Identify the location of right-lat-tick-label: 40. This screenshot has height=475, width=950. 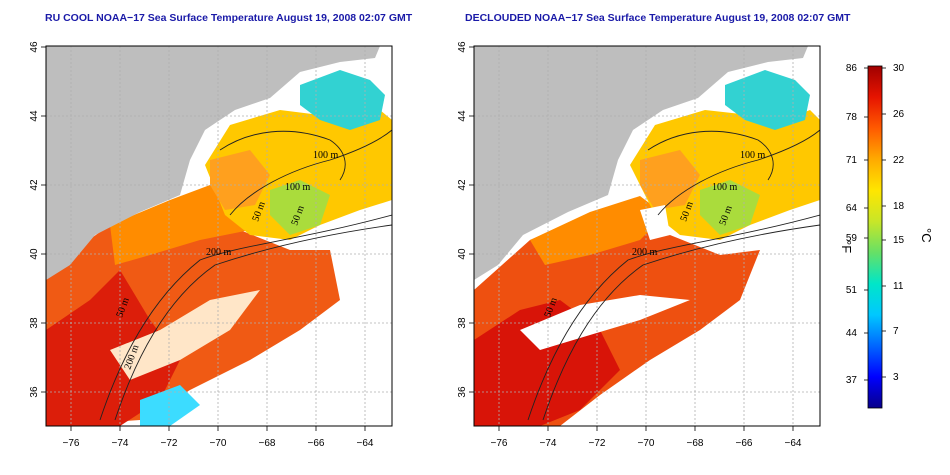
(462, 254).